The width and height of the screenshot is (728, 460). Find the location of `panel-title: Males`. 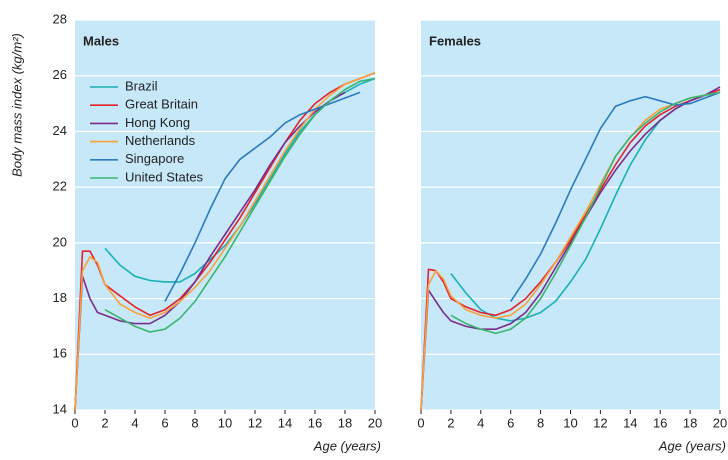

panel-title: Males is located at coordinates (101, 40).